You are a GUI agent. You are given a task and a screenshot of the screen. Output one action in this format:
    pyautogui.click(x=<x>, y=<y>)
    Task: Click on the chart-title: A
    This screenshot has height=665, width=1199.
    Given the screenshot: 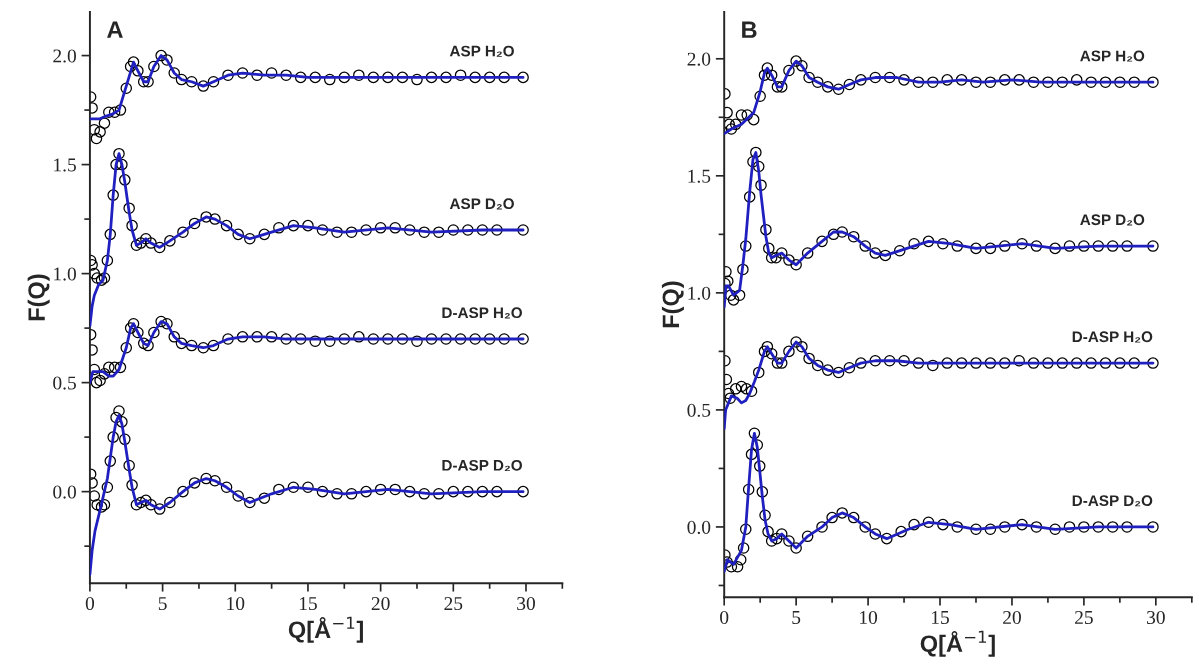 What is the action you would take?
    pyautogui.click(x=115, y=29)
    